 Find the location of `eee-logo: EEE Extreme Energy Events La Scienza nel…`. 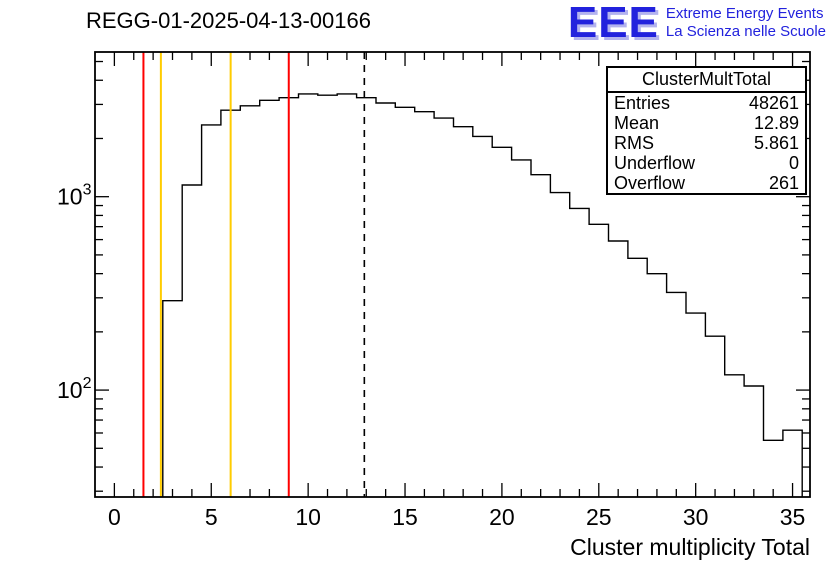

eee-logo: EEE Extreme Energy Events La Scienza nel… is located at coordinates (696, 23).